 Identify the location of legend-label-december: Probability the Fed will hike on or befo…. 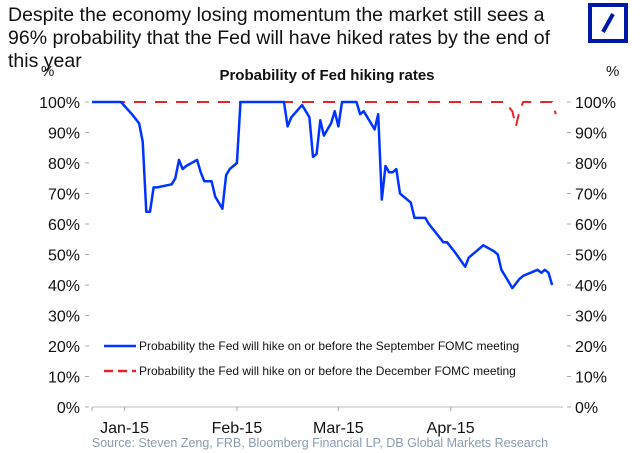
(327, 371).